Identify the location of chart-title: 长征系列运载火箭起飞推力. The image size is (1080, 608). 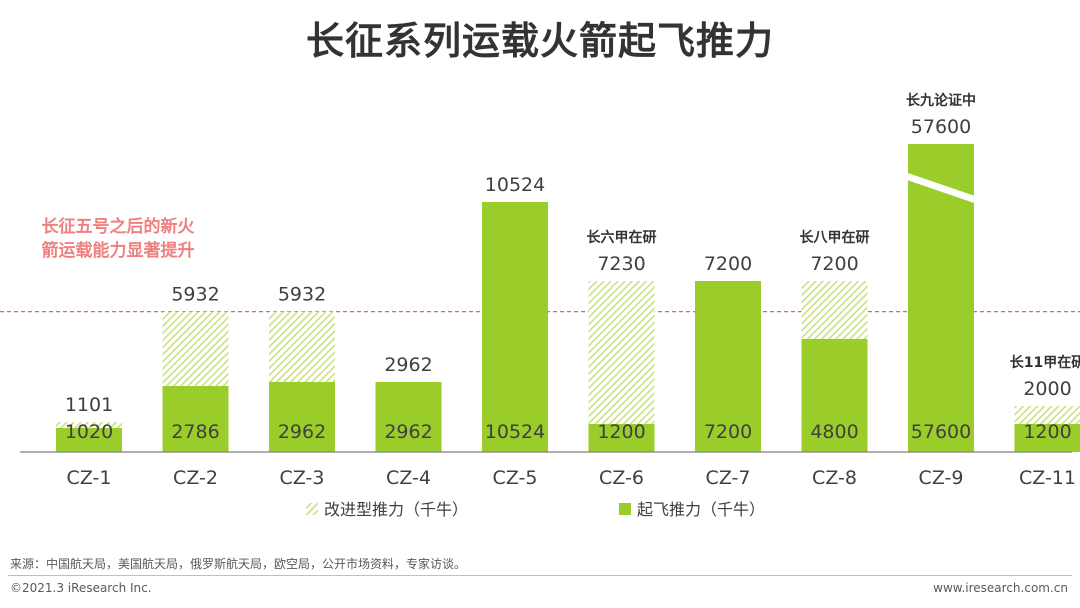
(539, 41).